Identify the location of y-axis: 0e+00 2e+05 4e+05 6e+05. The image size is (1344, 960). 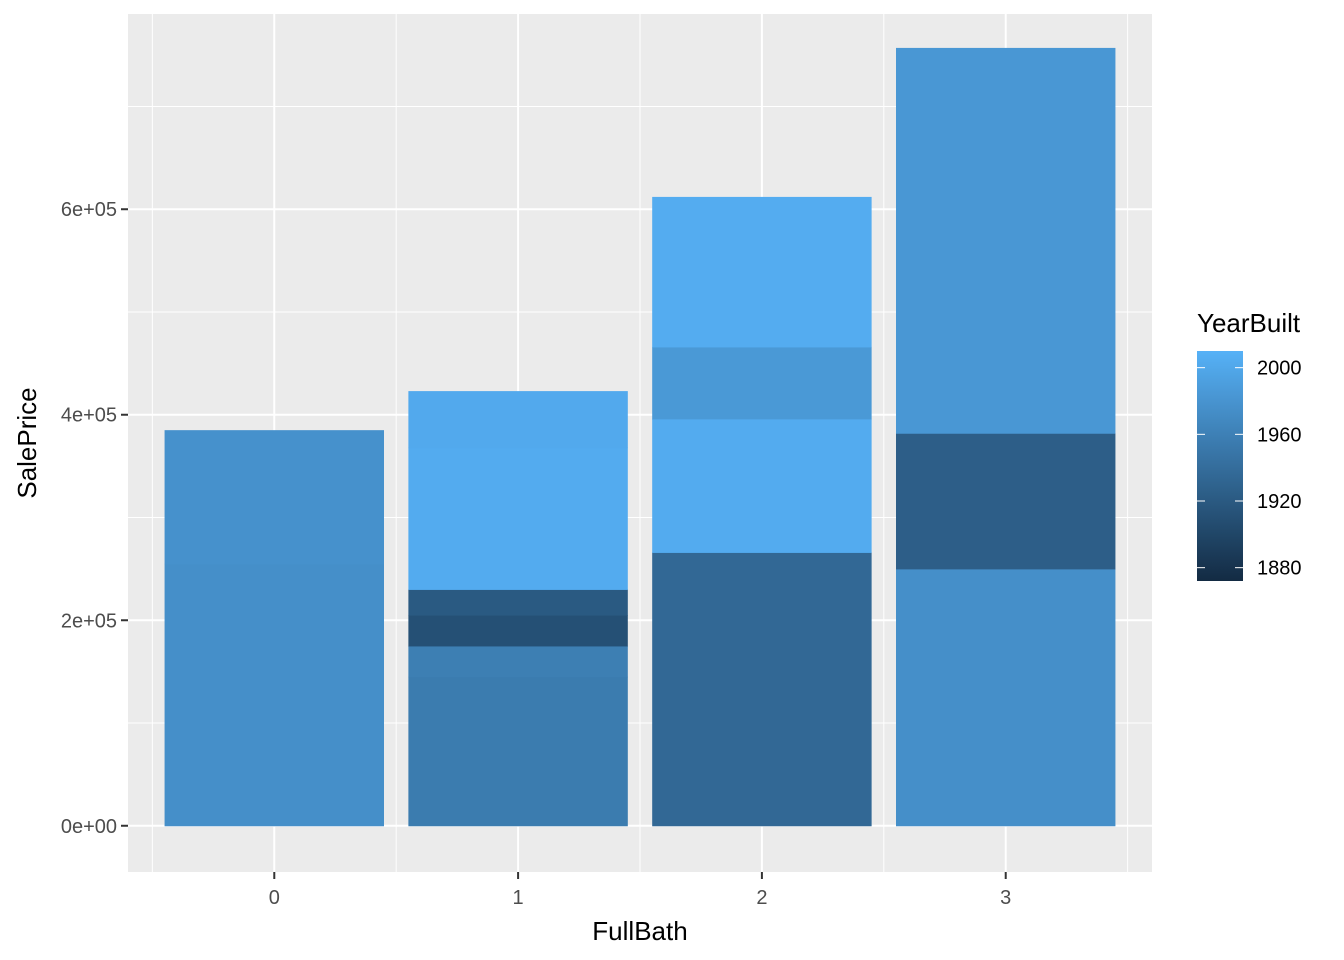
(94, 518).